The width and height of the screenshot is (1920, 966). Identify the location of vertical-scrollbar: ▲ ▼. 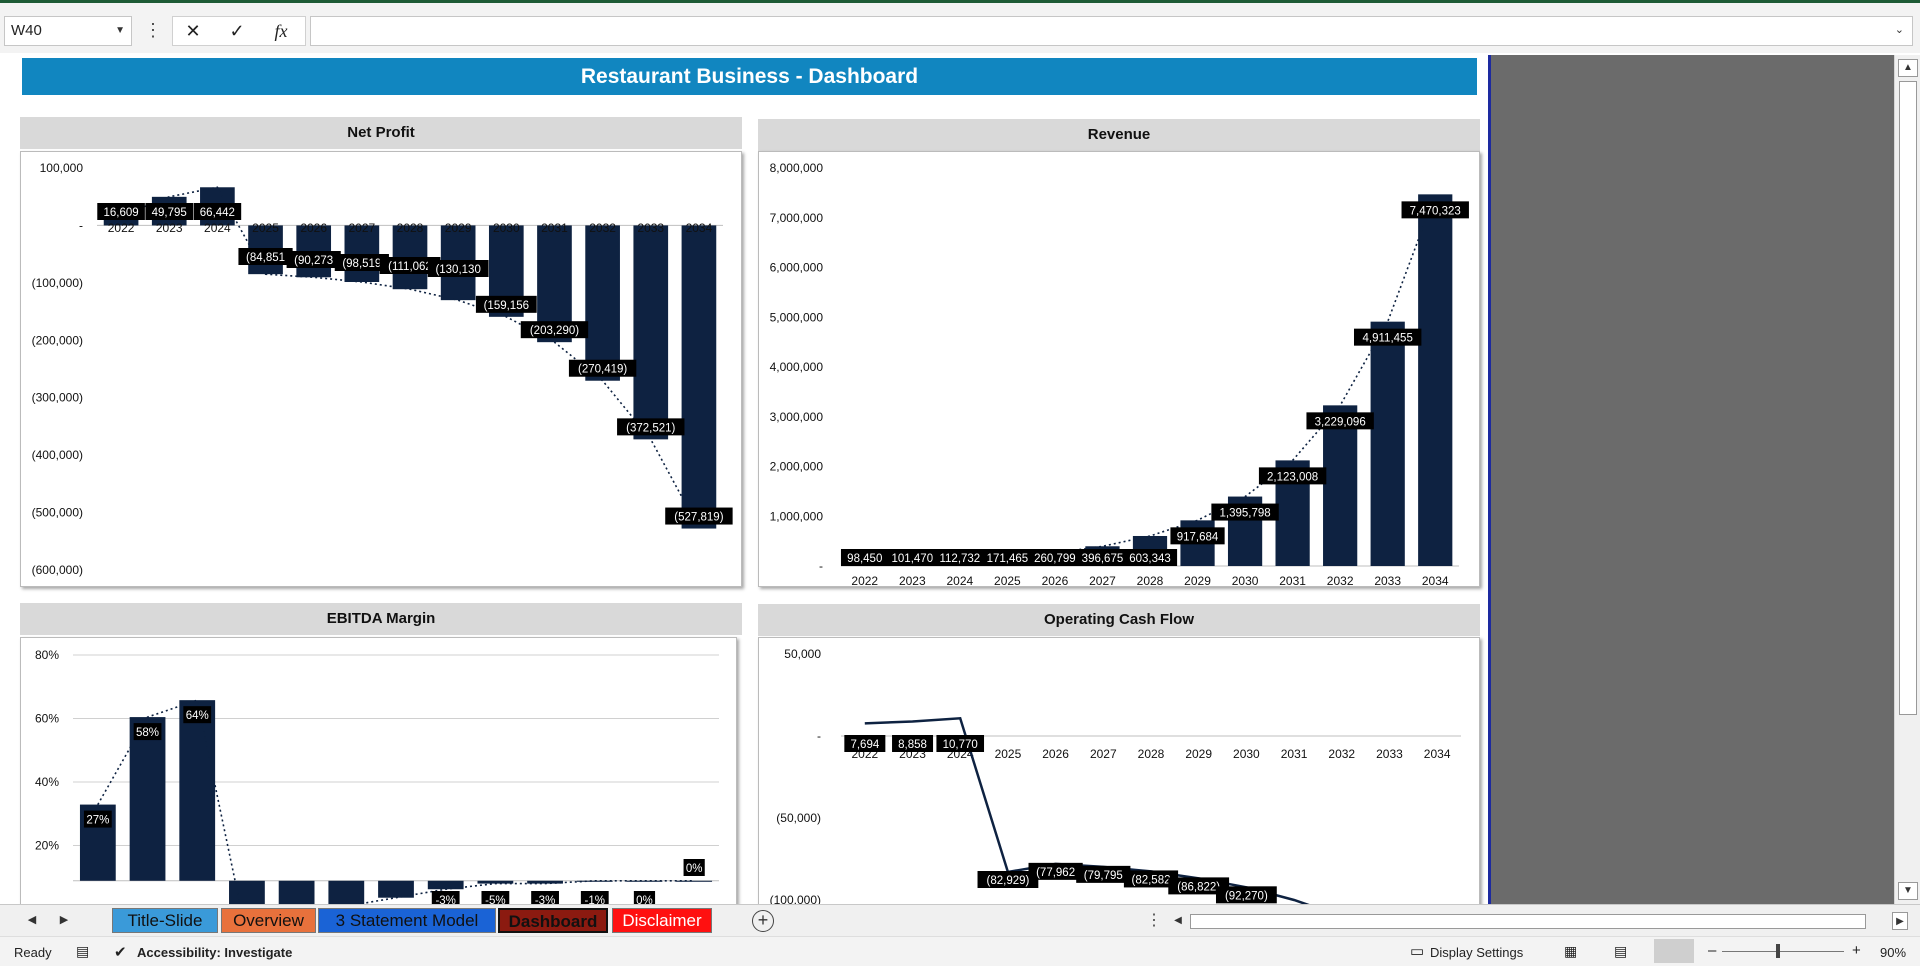
(1907, 479).